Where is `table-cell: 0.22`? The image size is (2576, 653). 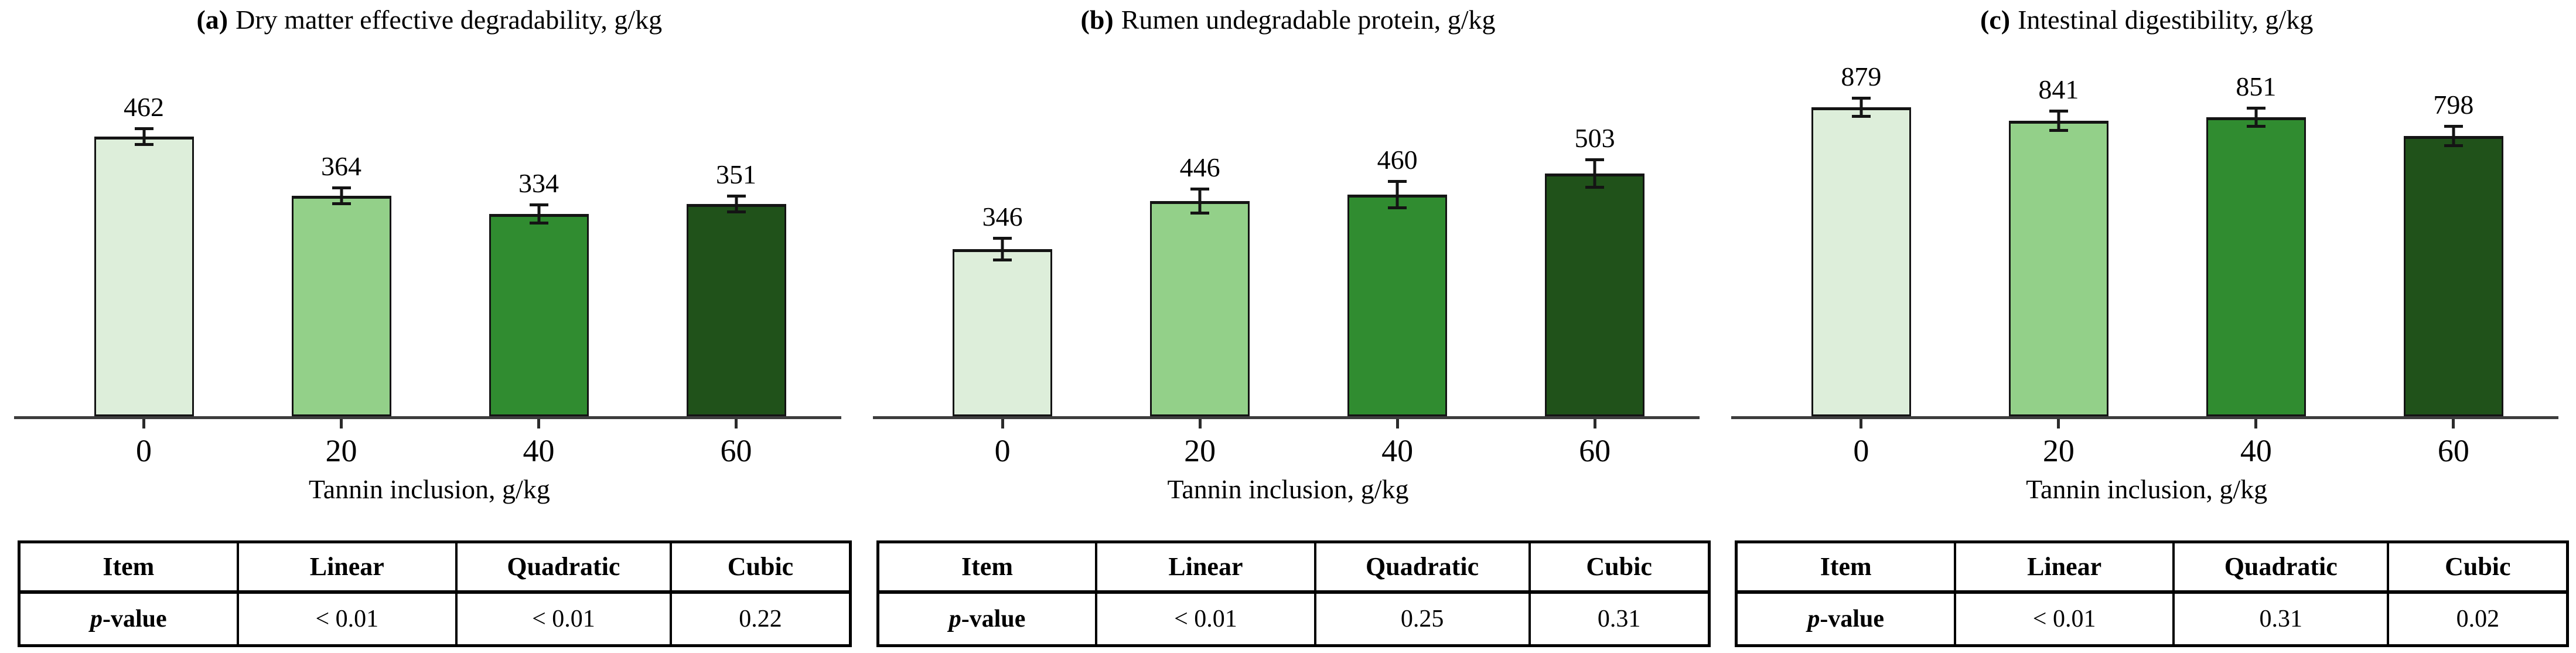
table-cell: 0.22 is located at coordinates (760, 619).